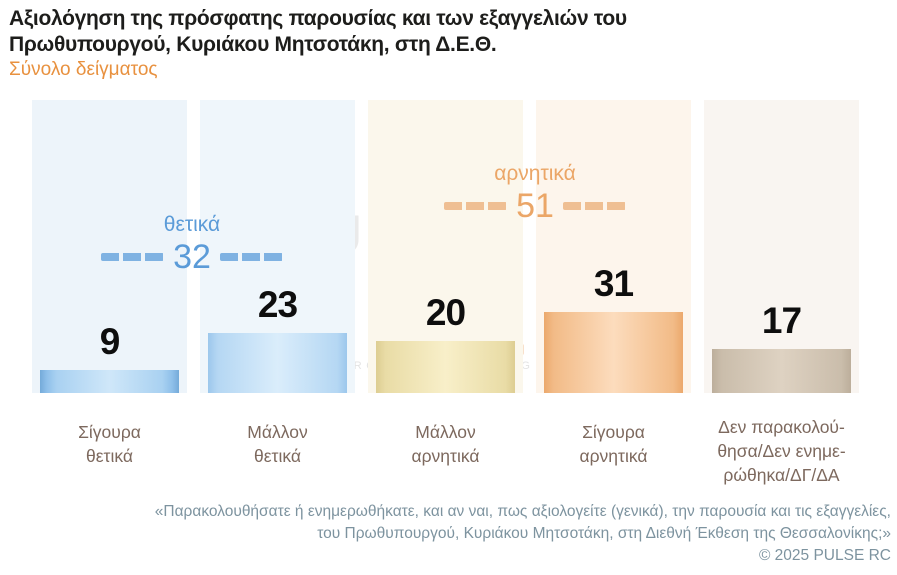 The height and width of the screenshot is (575, 897). I want to click on bar-column-mallon-thetika: 23, so click(277, 246).